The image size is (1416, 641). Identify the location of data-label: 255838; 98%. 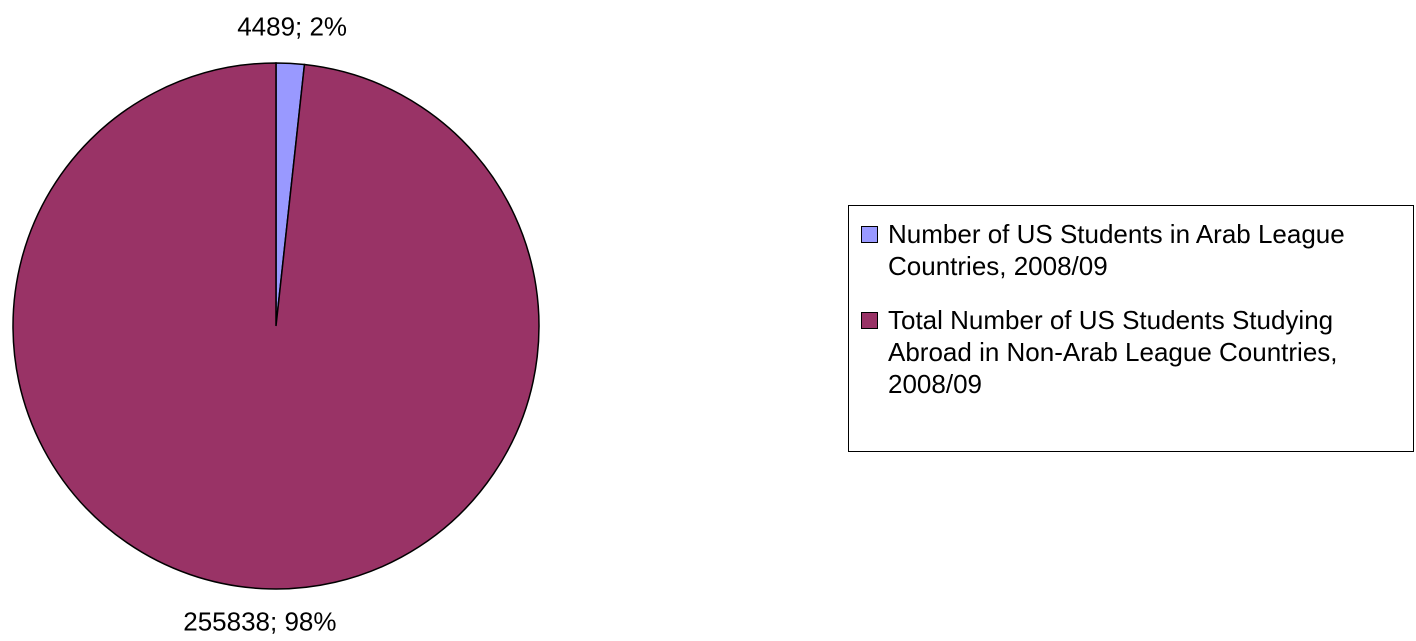
(259, 621).